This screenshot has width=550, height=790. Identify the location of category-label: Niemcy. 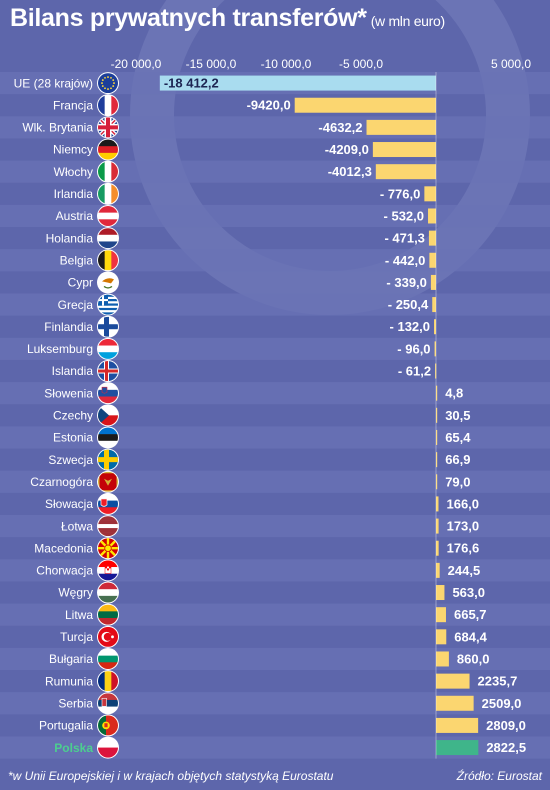
(73, 150).